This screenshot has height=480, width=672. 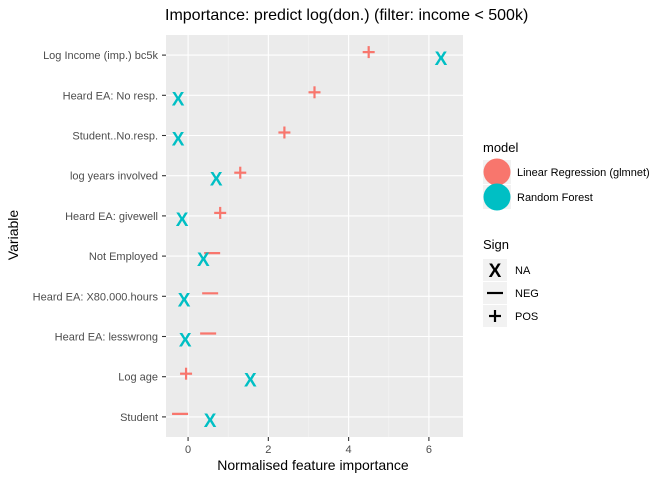 What do you see at coordinates (313, 465) in the screenshot?
I see `x-axis-title: Normalised feature importance` at bounding box center [313, 465].